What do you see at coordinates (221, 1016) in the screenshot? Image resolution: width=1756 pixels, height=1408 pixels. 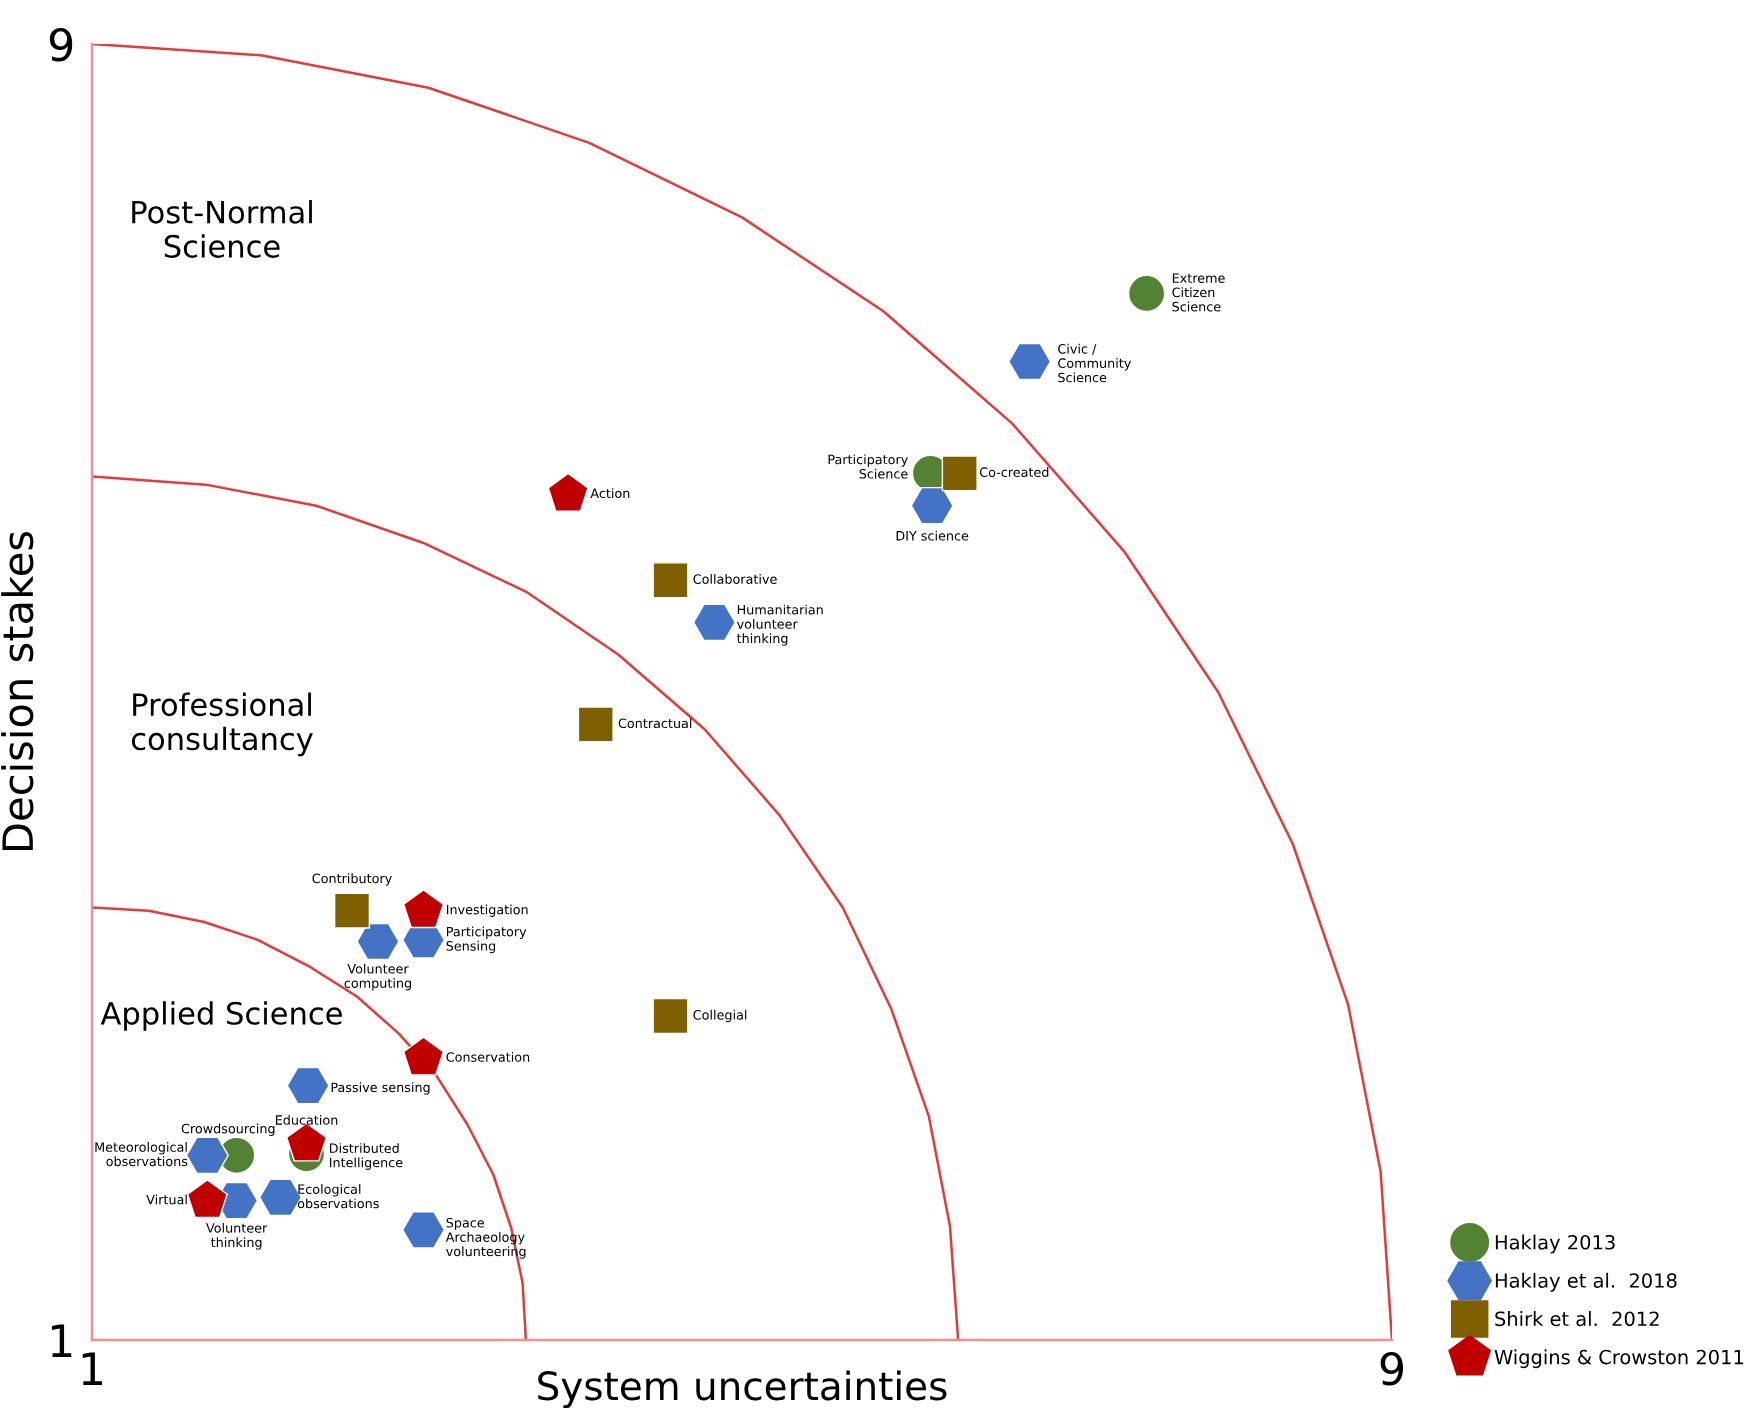 I see `annotation: Applied Science` at bounding box center [221, 1016].